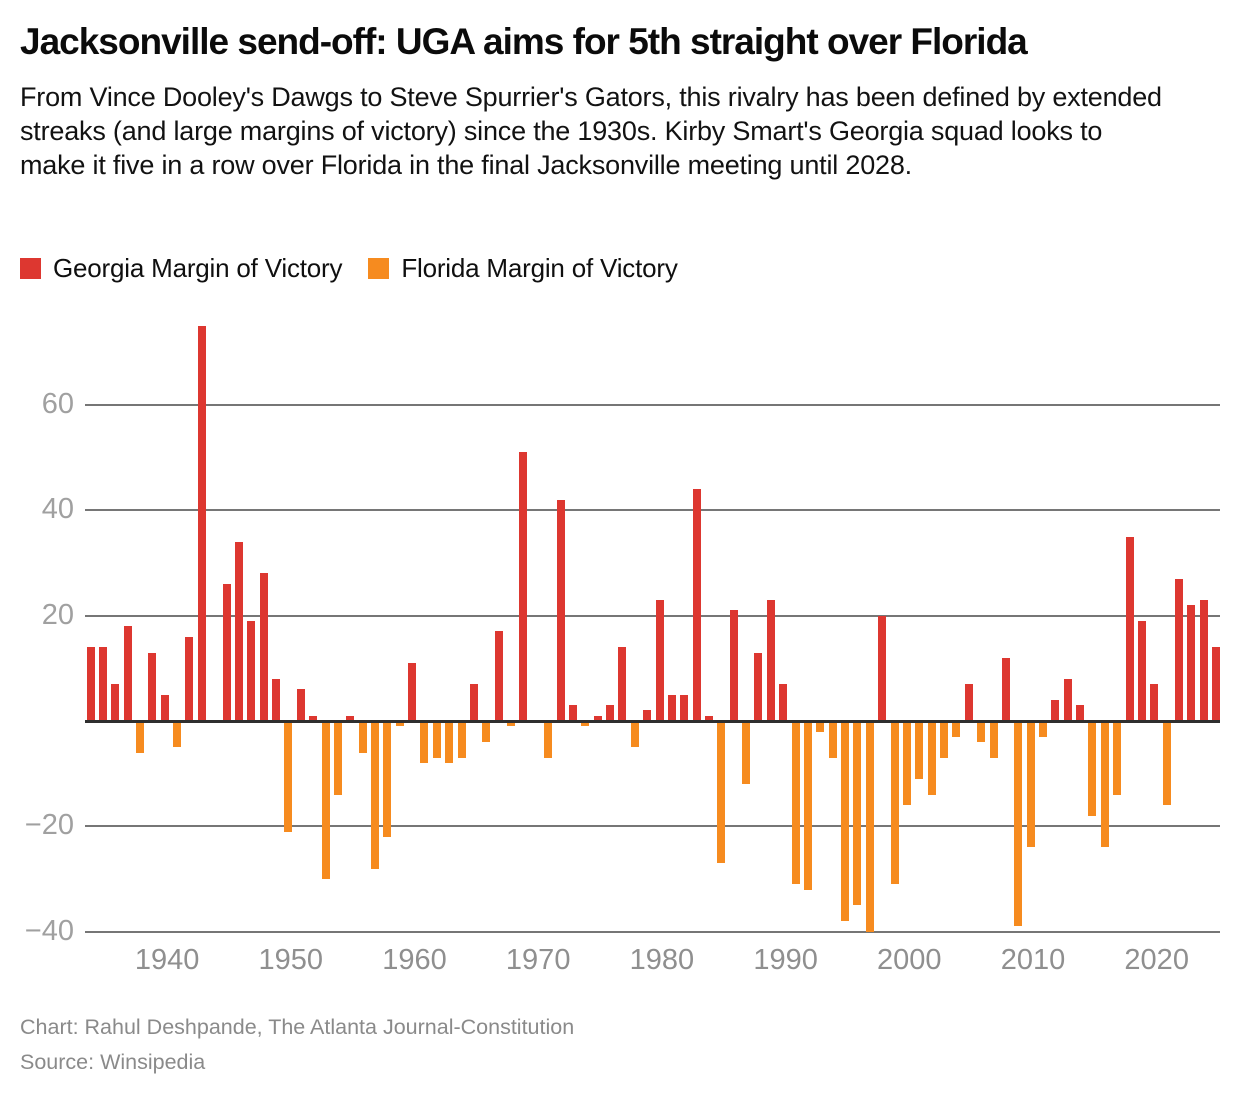 The image size is (1240, 1100). What do you see at coordinates (291, 960) in the screenshot?
I see `x-tick-1950: 1950` at bounding box center [291, 960].